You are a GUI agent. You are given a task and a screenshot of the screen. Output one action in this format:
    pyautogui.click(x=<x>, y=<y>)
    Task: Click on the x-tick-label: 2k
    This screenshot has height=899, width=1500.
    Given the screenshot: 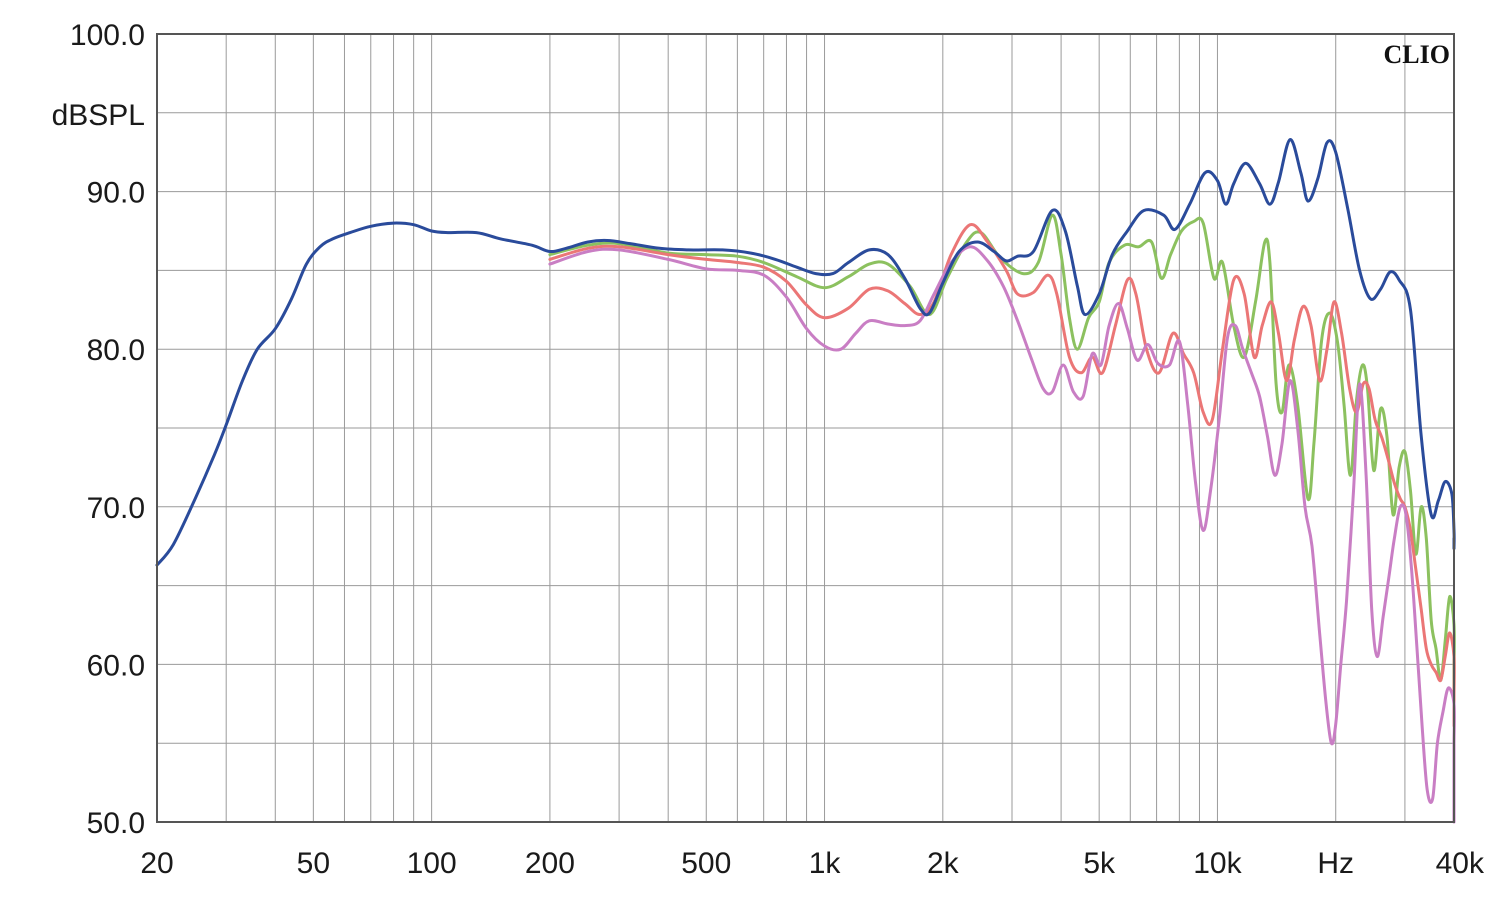 What is the action you would take?
    pyautogui.click(x=943, y=863)
    